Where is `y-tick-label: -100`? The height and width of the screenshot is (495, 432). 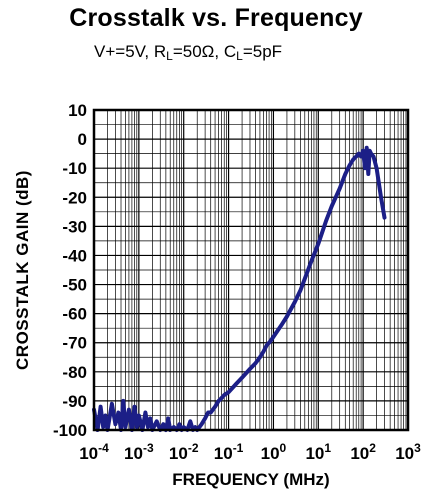
y-tick-label: -100 is located at coordinates (70, 430).